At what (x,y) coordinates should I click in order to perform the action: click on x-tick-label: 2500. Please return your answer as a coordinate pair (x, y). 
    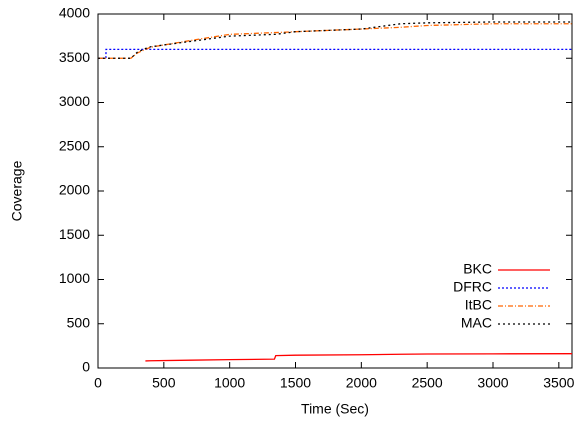
    Looking at the image, I should click on (427, 383).